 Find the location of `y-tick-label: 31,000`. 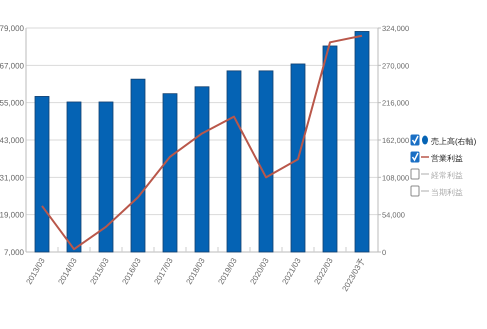

y-tick-label: 31,000 is located at coordinates (12, 177).